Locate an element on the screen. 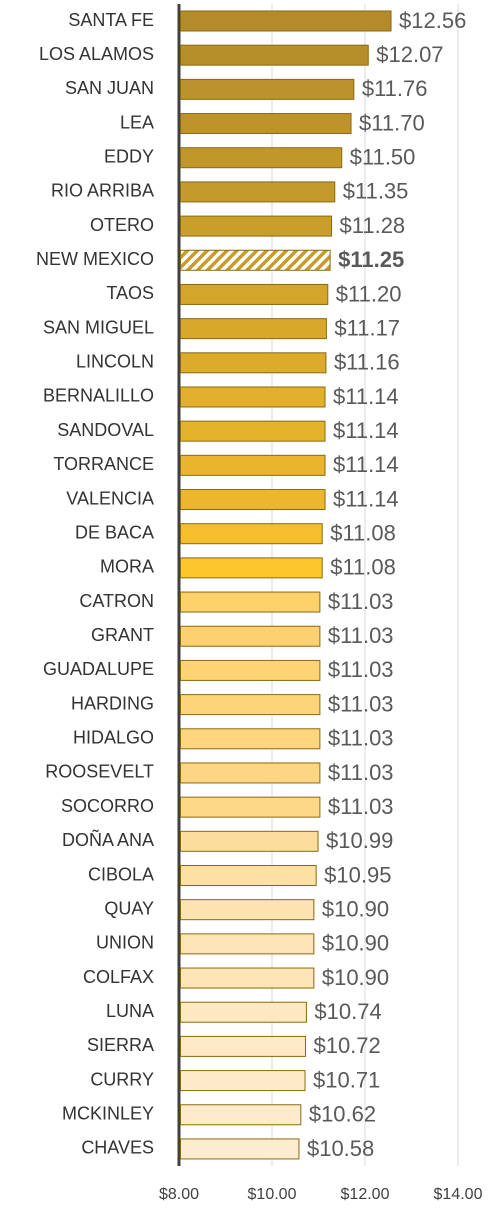 This screenshot has height=1214, width=493. value-label: $10.95 is located at coordinates (357, 874).